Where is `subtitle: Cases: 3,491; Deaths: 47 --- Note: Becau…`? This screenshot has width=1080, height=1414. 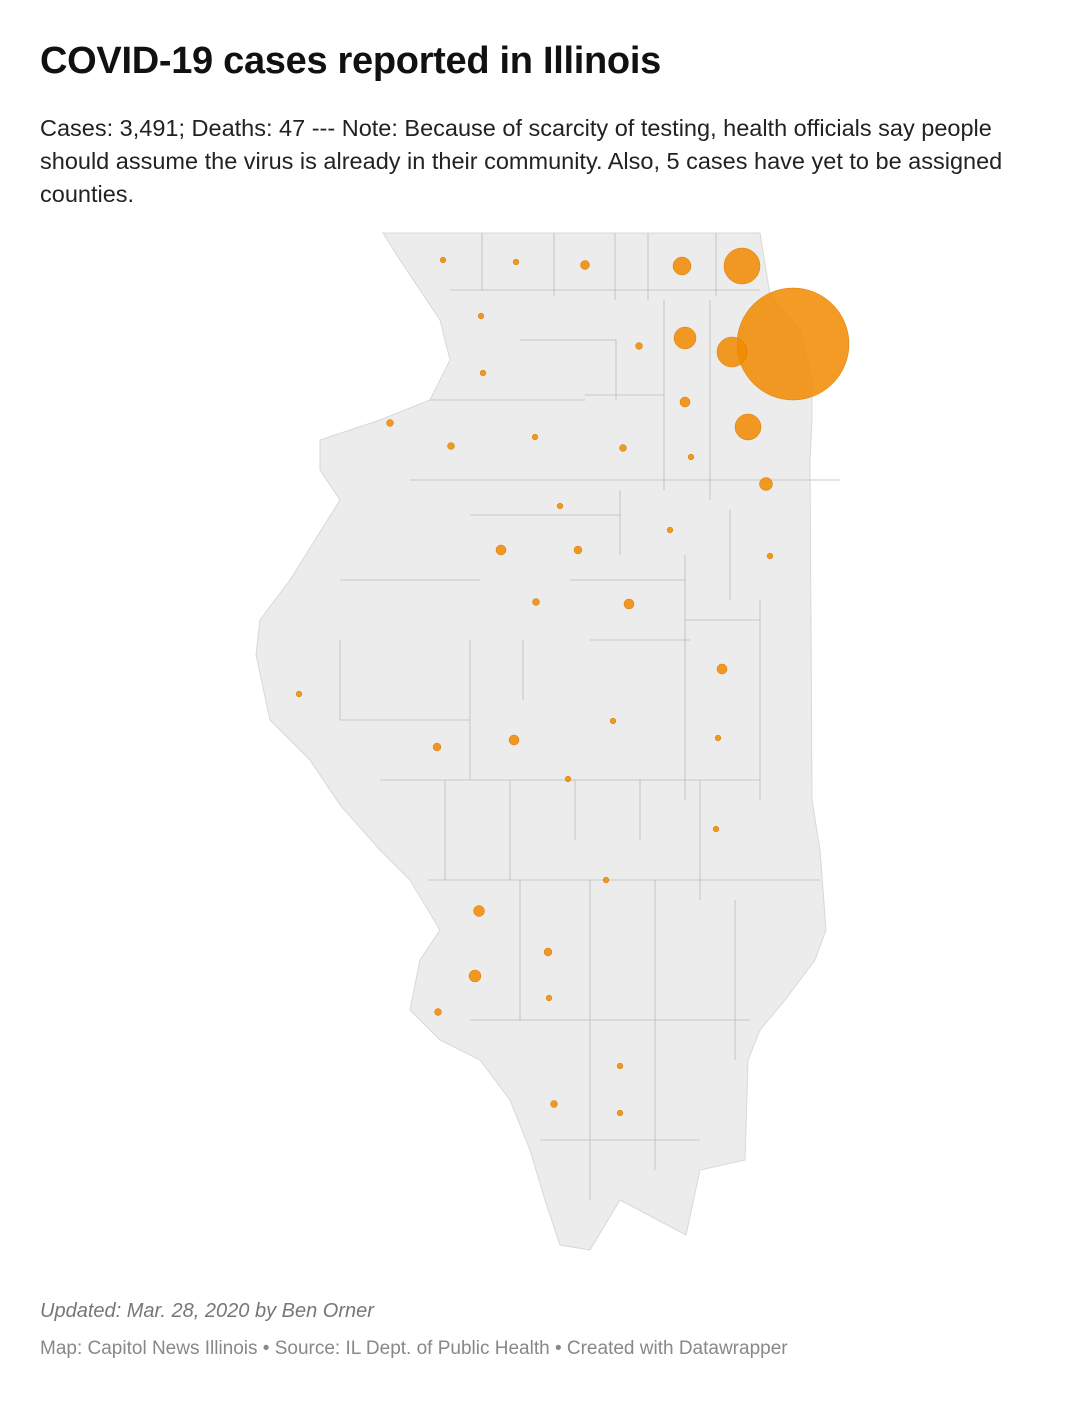 subtitle: Cases: 3,491; Deaths: 47 --- Note: Becau… is located at coordinates (521, 161).